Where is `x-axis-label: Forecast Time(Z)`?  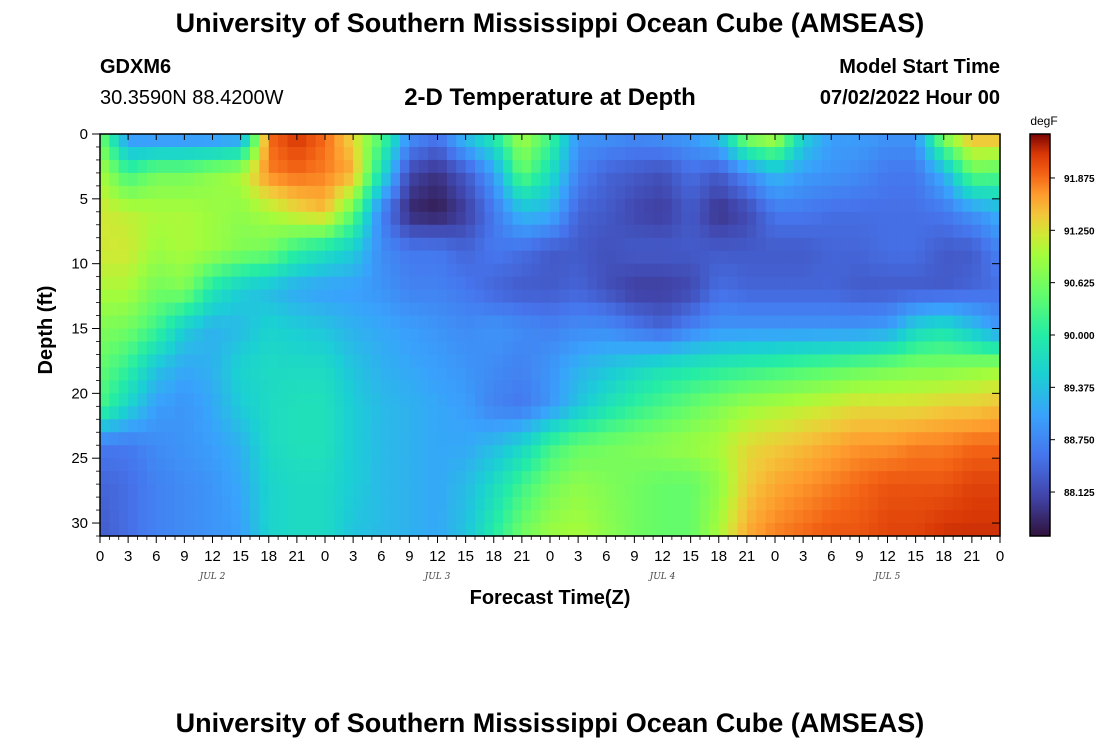 x-axis-label: Forecast Time(Z) is located at coordinates (550, 598).